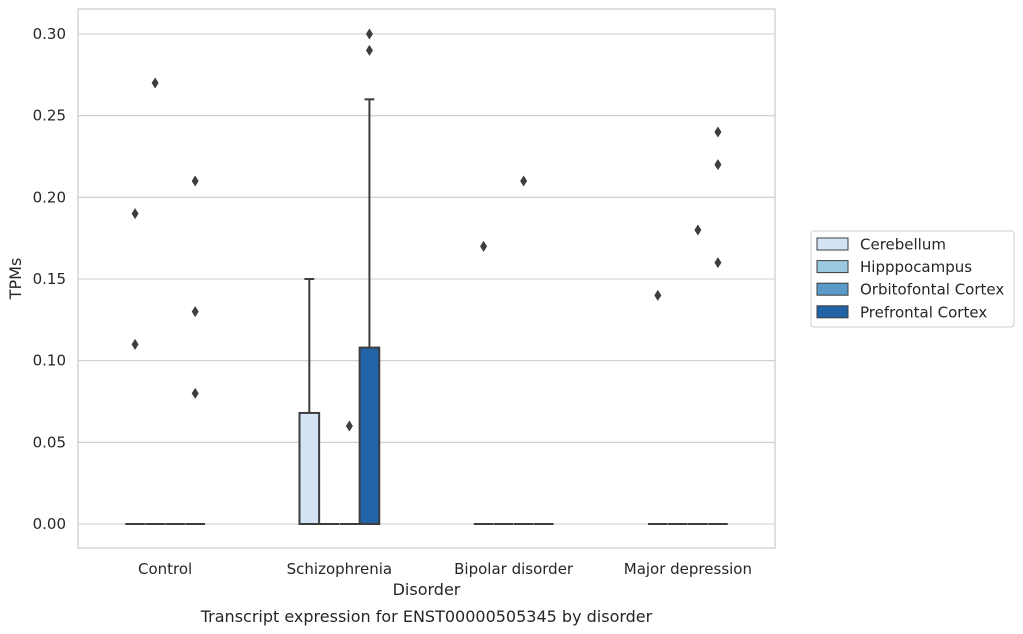  Describe the element at coordinates (932, 290) in the screenshot. I see `legend-label: Orbitofontal Cortex` at that location.